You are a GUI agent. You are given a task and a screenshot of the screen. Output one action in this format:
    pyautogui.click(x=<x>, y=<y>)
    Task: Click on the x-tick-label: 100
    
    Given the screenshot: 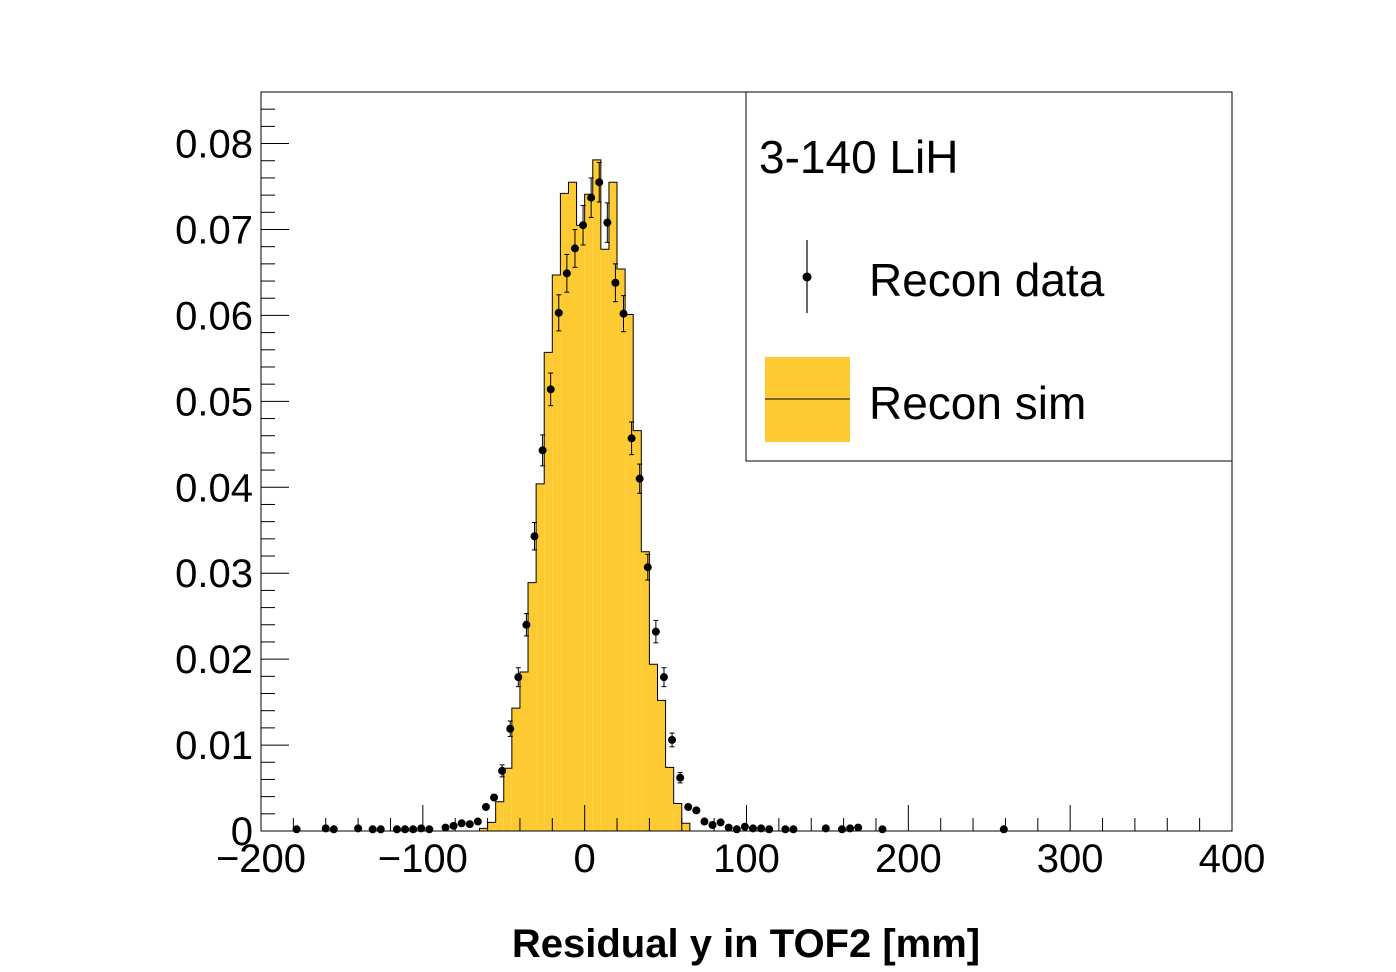 What is the action you would take?
    pyautogui.click(x=746, y=859)
    